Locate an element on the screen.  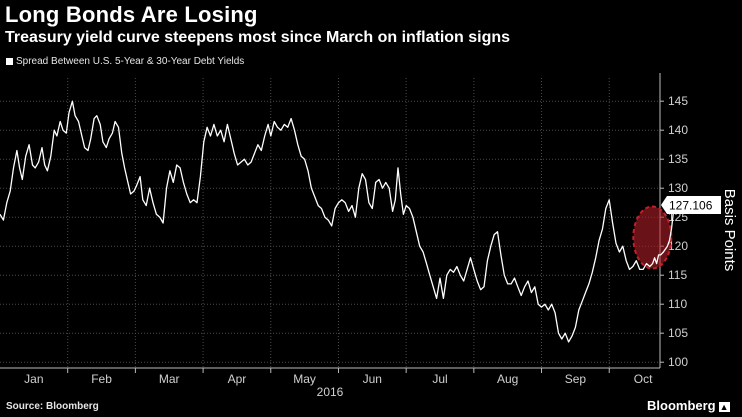
y-tick-label: 110 is located at coordinates (677, 304).